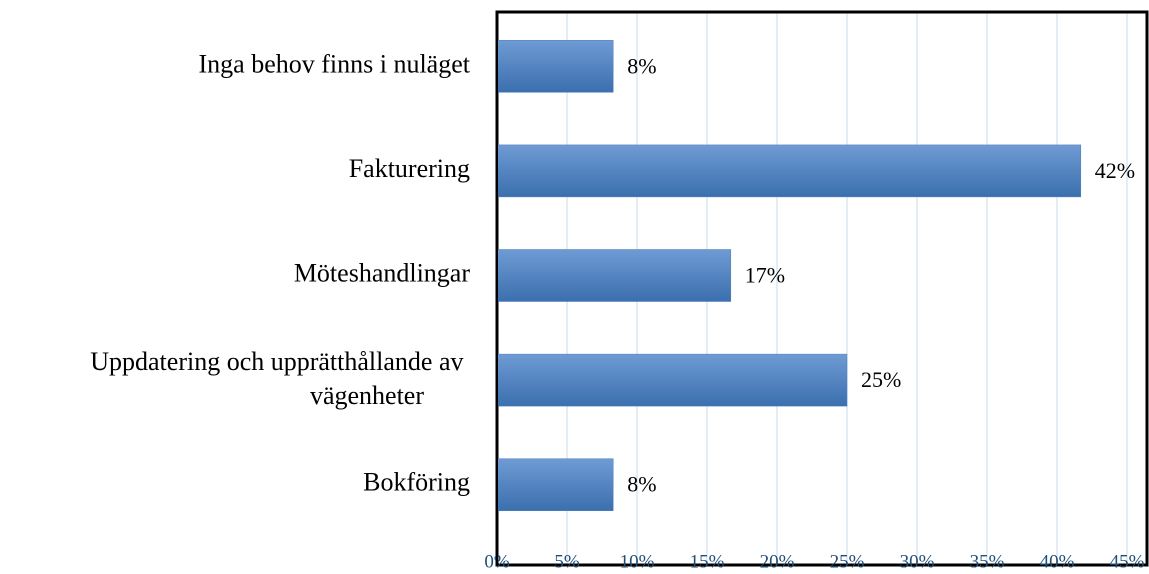 This screenshot has width=1149, height=574. Describe the element at coordinates (917, 561) in the screenshot. I see `x-tick-label: 30%` at that location.